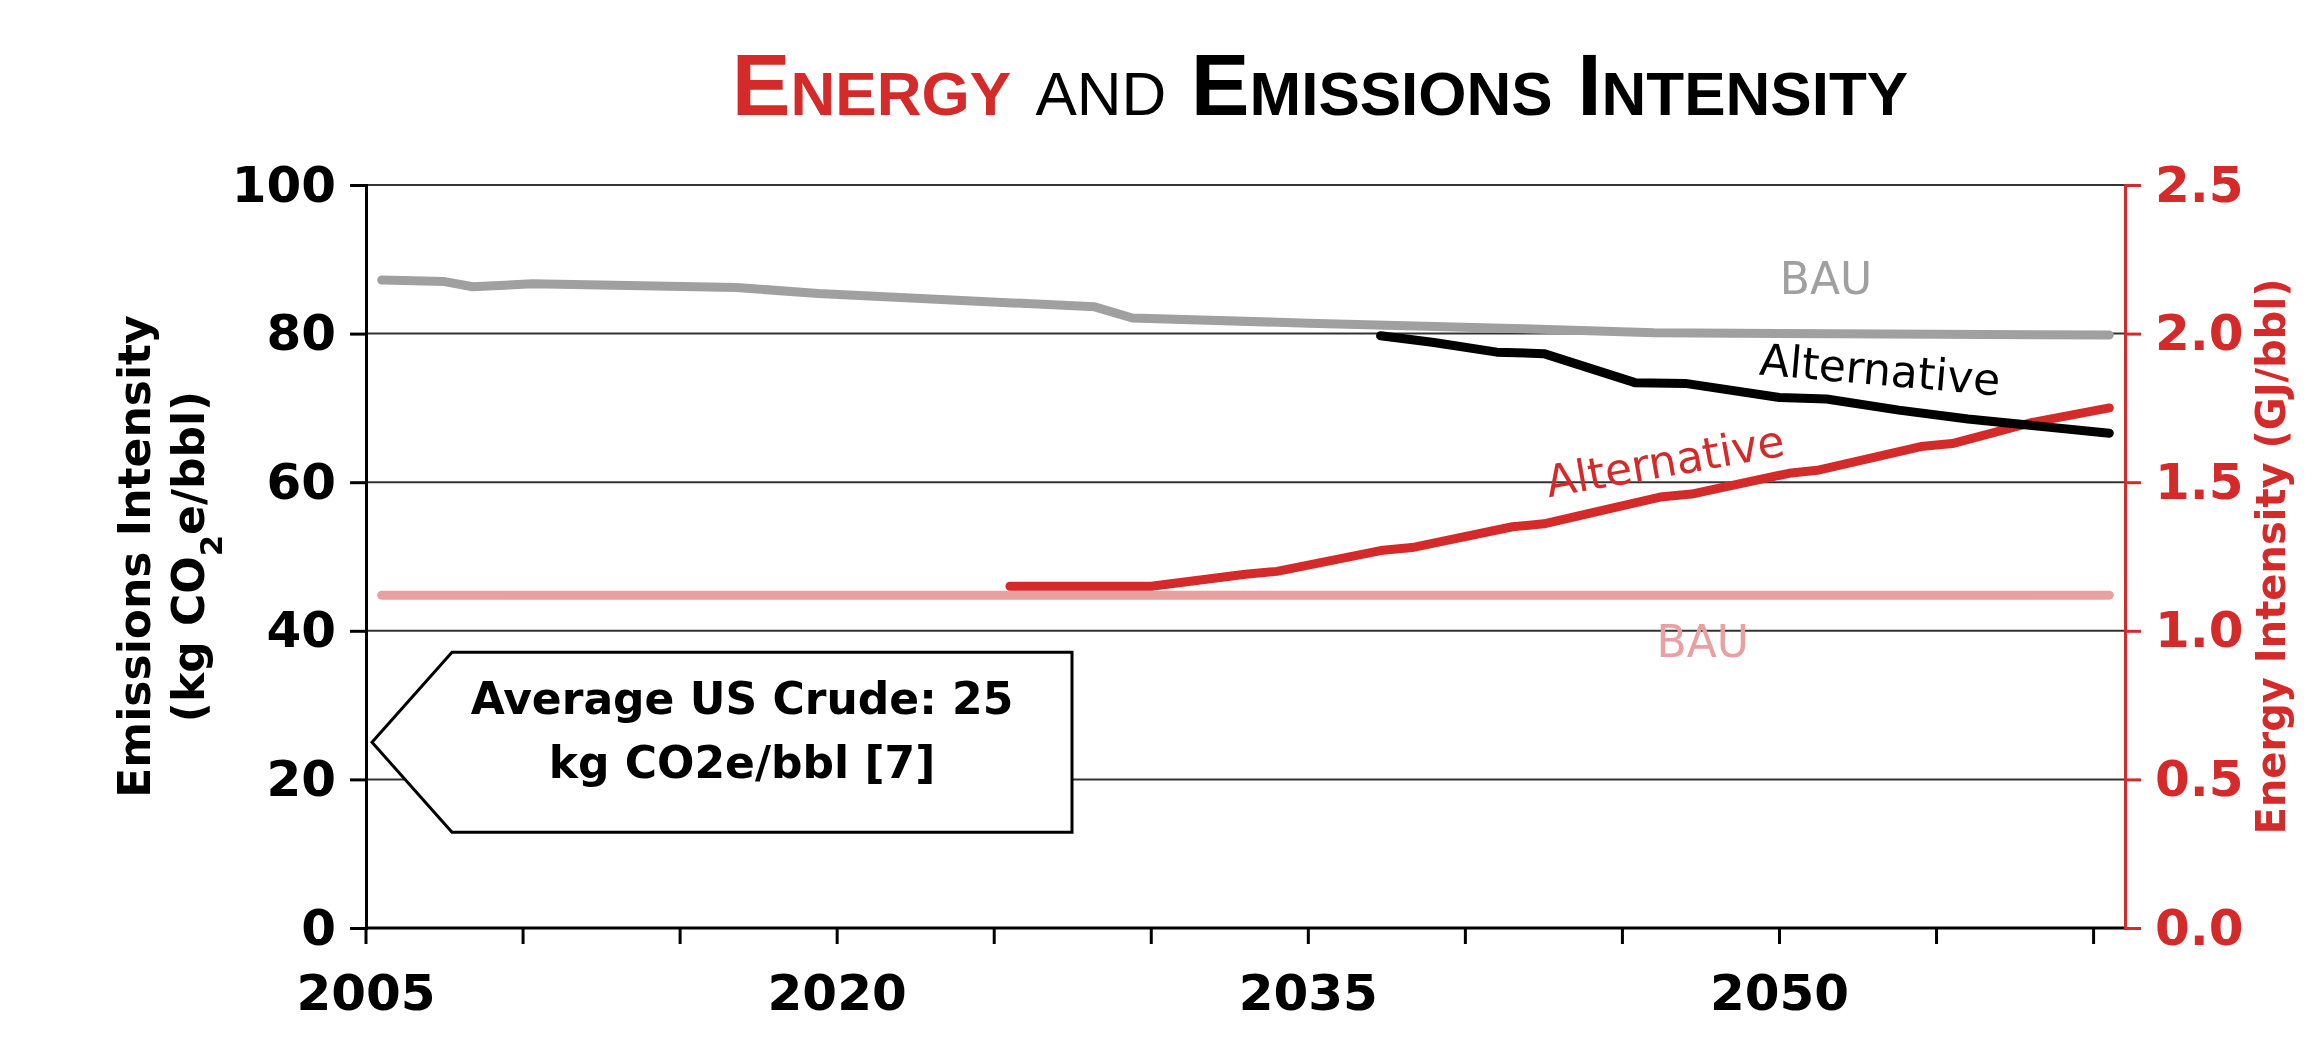 The height and width of the screenshot is (1043, 2315). What do you see at coordinates (2199, 927) in the screenshot?
I see `y2-tick-label: 0.0` at bounding box center [2199, 927].